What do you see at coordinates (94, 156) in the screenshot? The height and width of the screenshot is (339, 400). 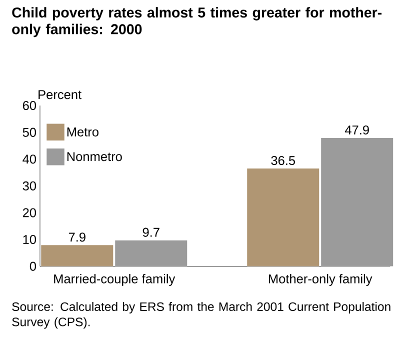 I see `legend-label: Nonmetro` at bounding box center [94, 156].